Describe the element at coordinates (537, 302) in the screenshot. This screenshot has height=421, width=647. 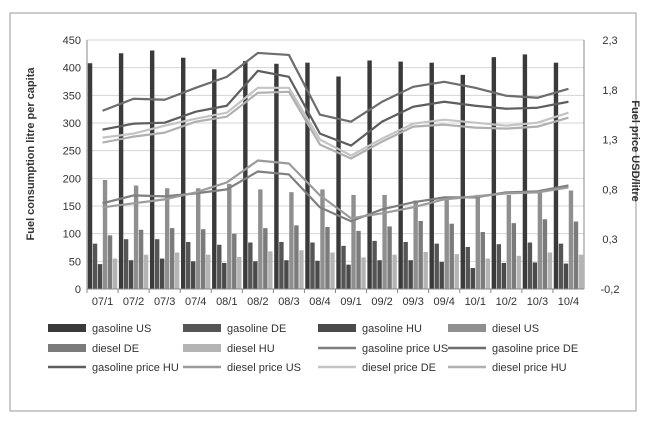
I see `x-tick-label: 10/3` at that location.